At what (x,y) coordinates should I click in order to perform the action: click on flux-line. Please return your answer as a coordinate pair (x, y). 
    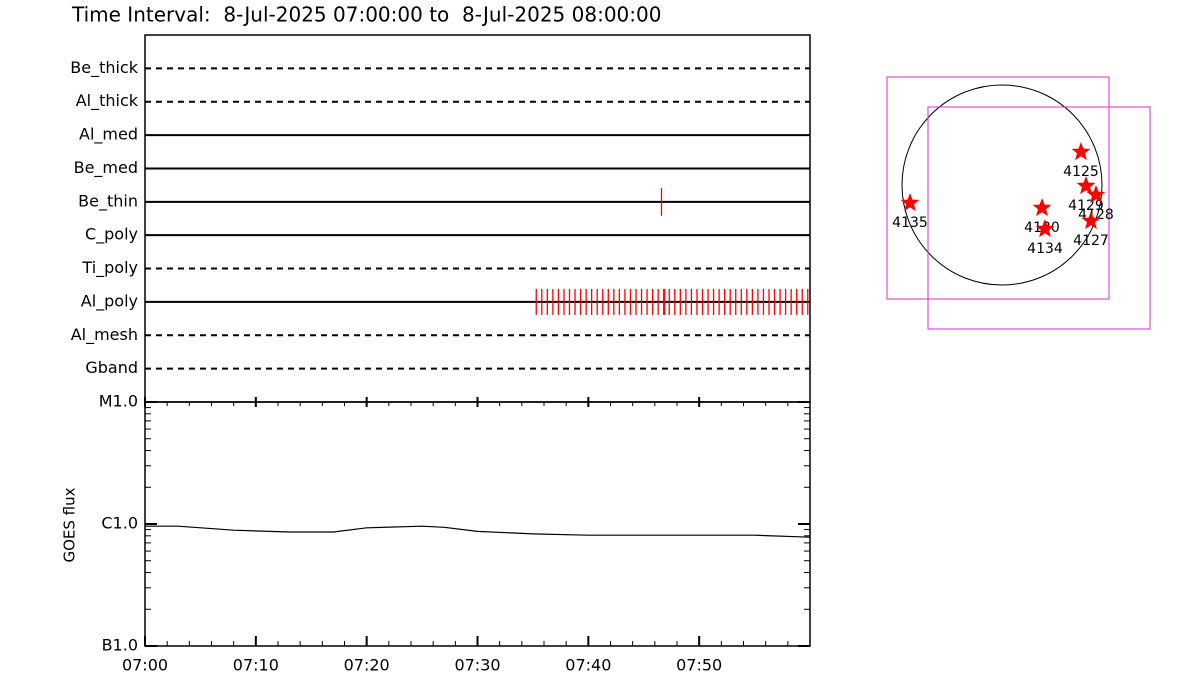
    Looking at the image, I should click on (478, 531).